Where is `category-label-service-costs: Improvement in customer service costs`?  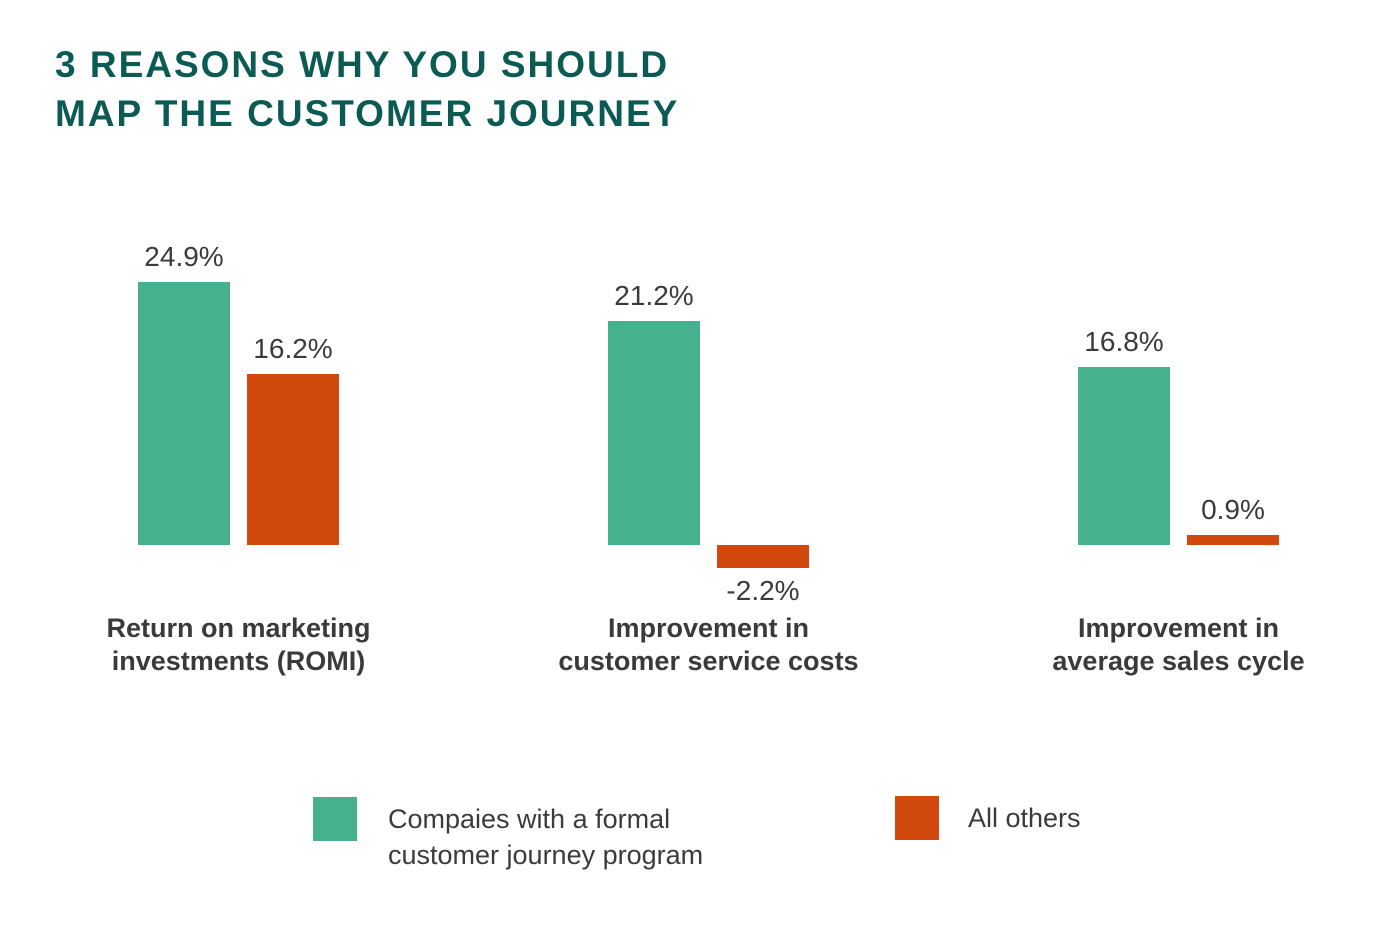 category-label-service-costs: Improvement in customer service costs is located at coordinates (709, 645).